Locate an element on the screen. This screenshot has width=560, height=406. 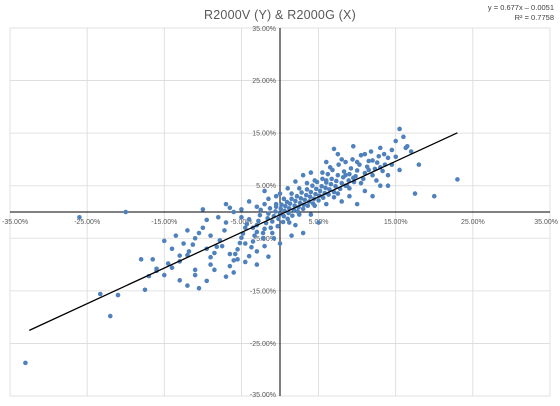
x-tick-label: -35.00% is located at coordinates (15, 222).